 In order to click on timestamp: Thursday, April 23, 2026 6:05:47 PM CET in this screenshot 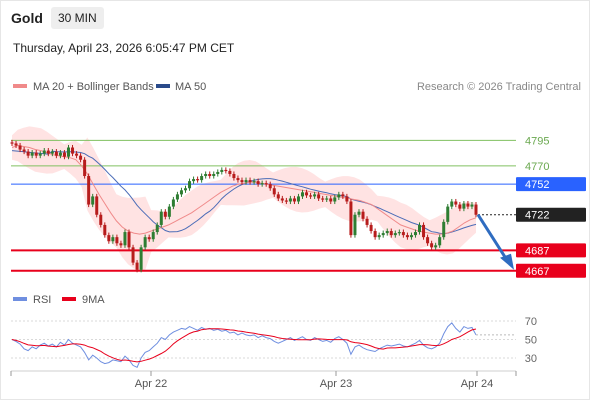, I will do `click(124, 48)`.